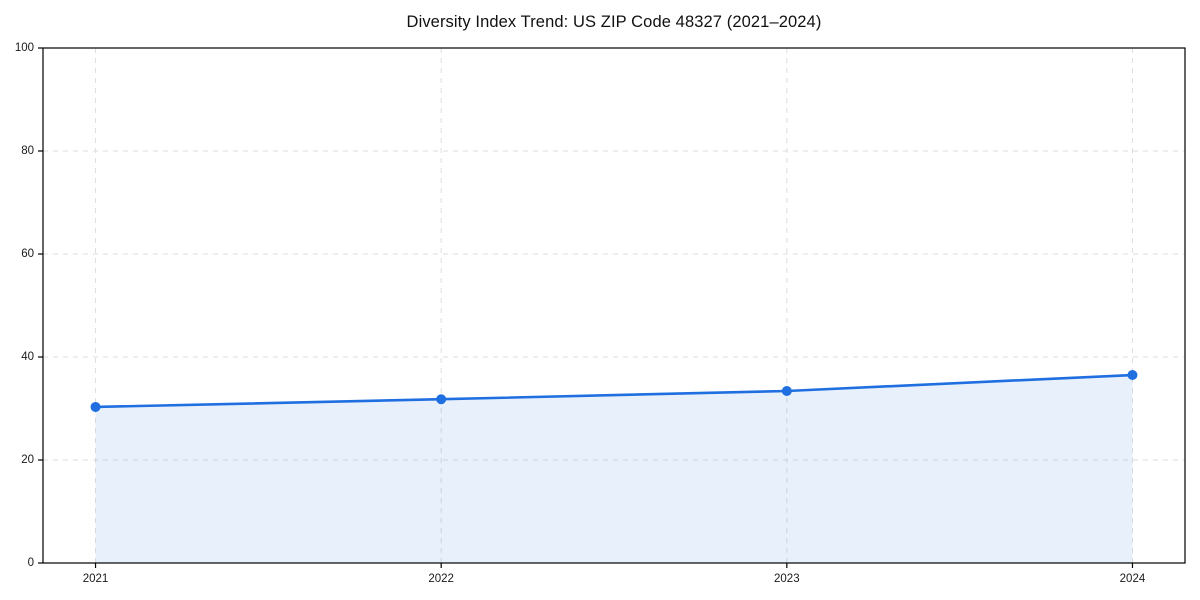  I want to click on x-tick-label: 2022, so click(441, 579).